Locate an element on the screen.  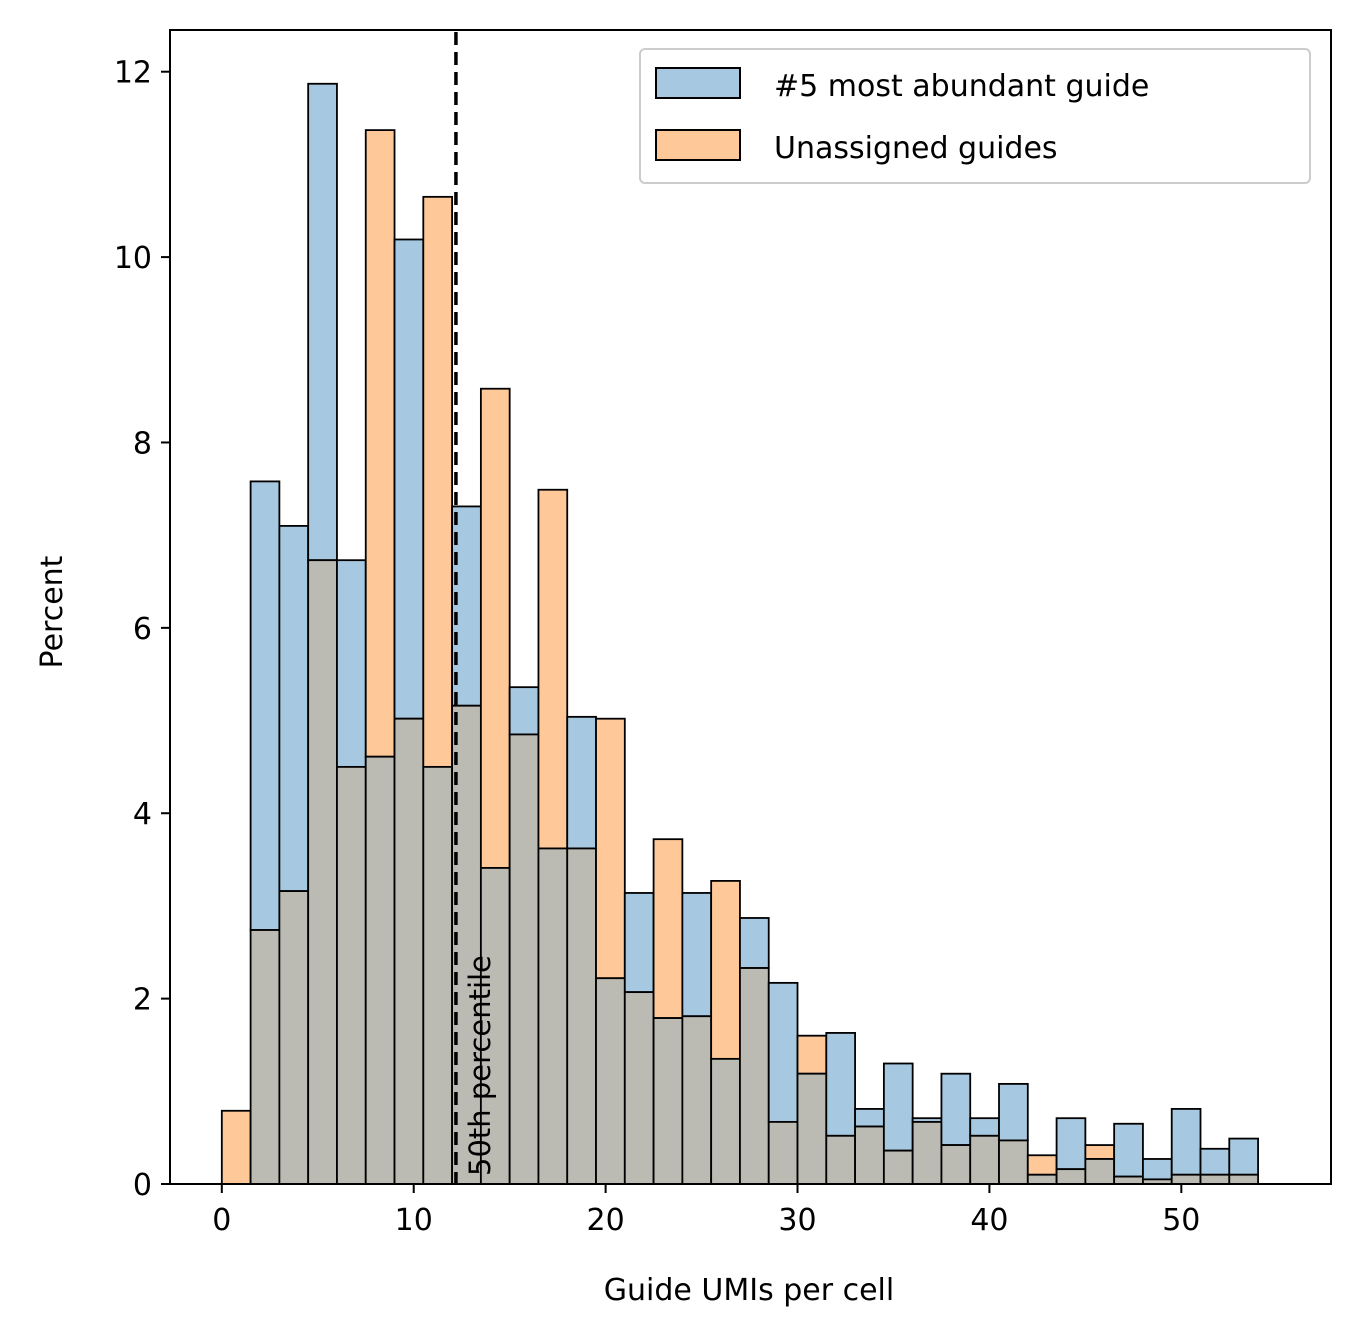
y-tick-label: 4 is located at coordinates (142, 814).